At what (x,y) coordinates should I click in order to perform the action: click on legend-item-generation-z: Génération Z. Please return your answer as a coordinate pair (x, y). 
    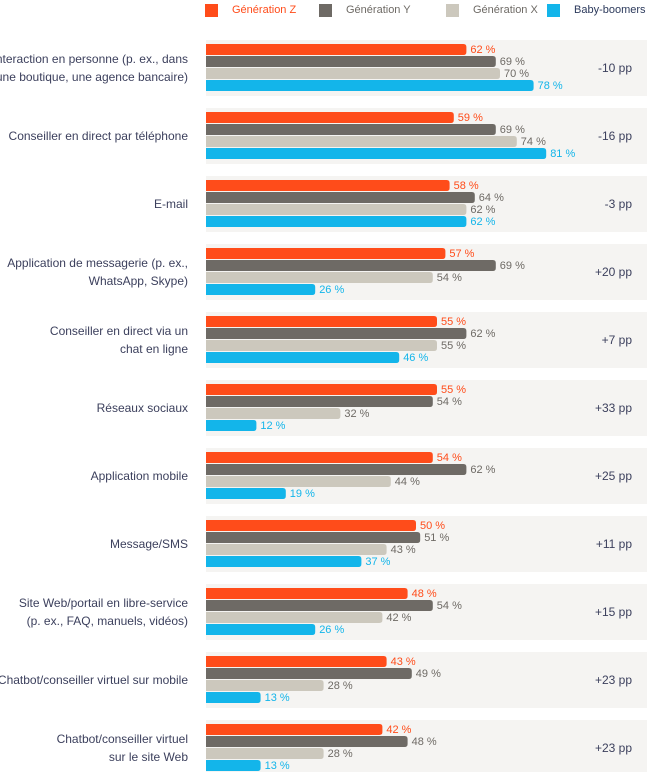
    Looking at the image, I should click on (250, 10).